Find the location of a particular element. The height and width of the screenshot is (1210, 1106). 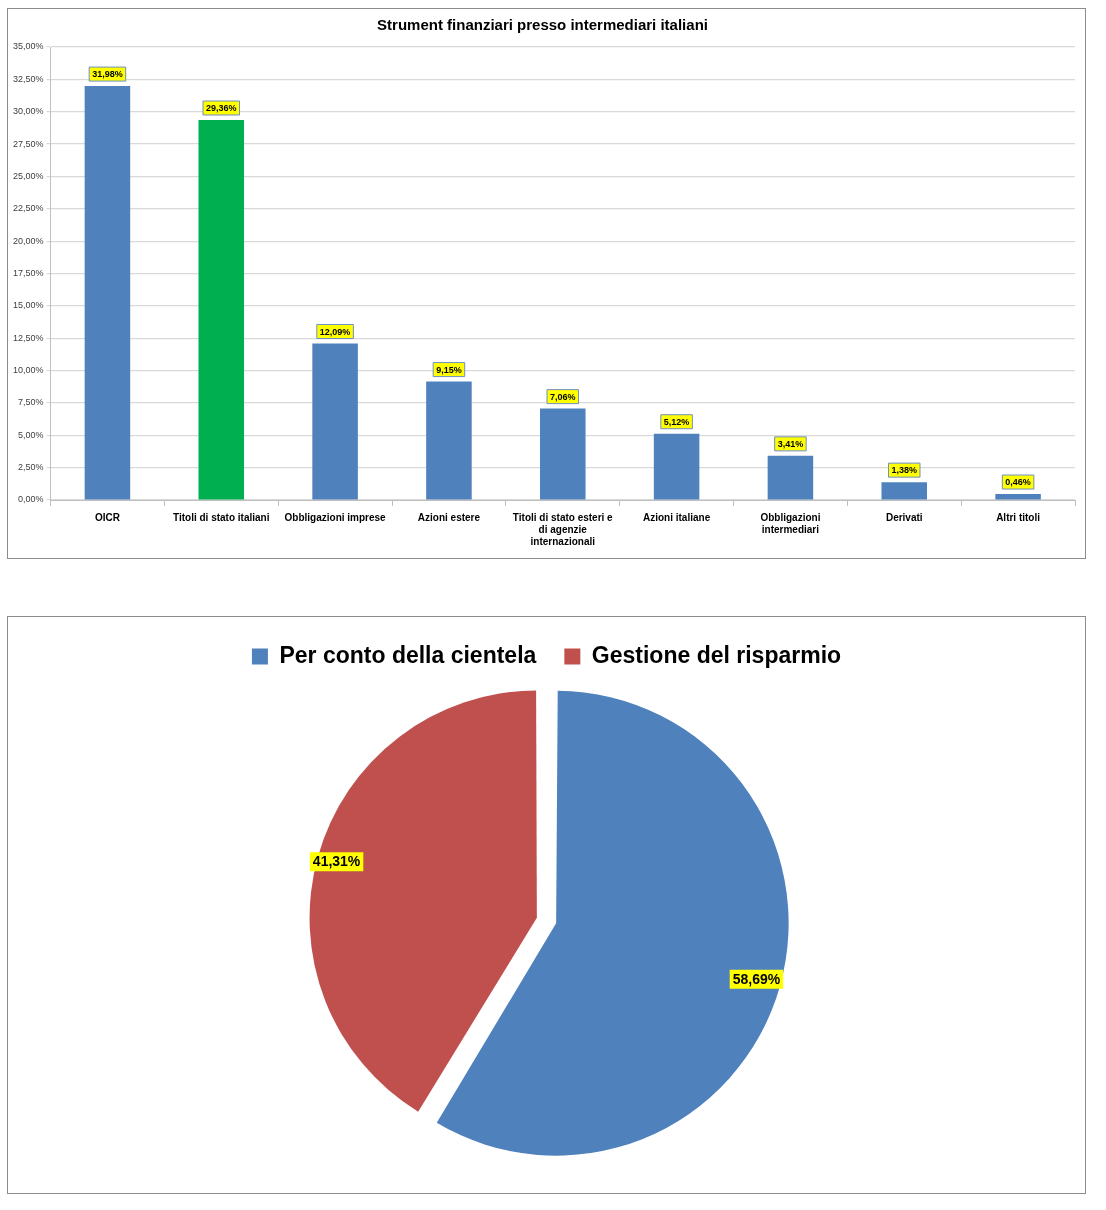

y-tick-label: 15,00% is located at coordinates (28, 305).